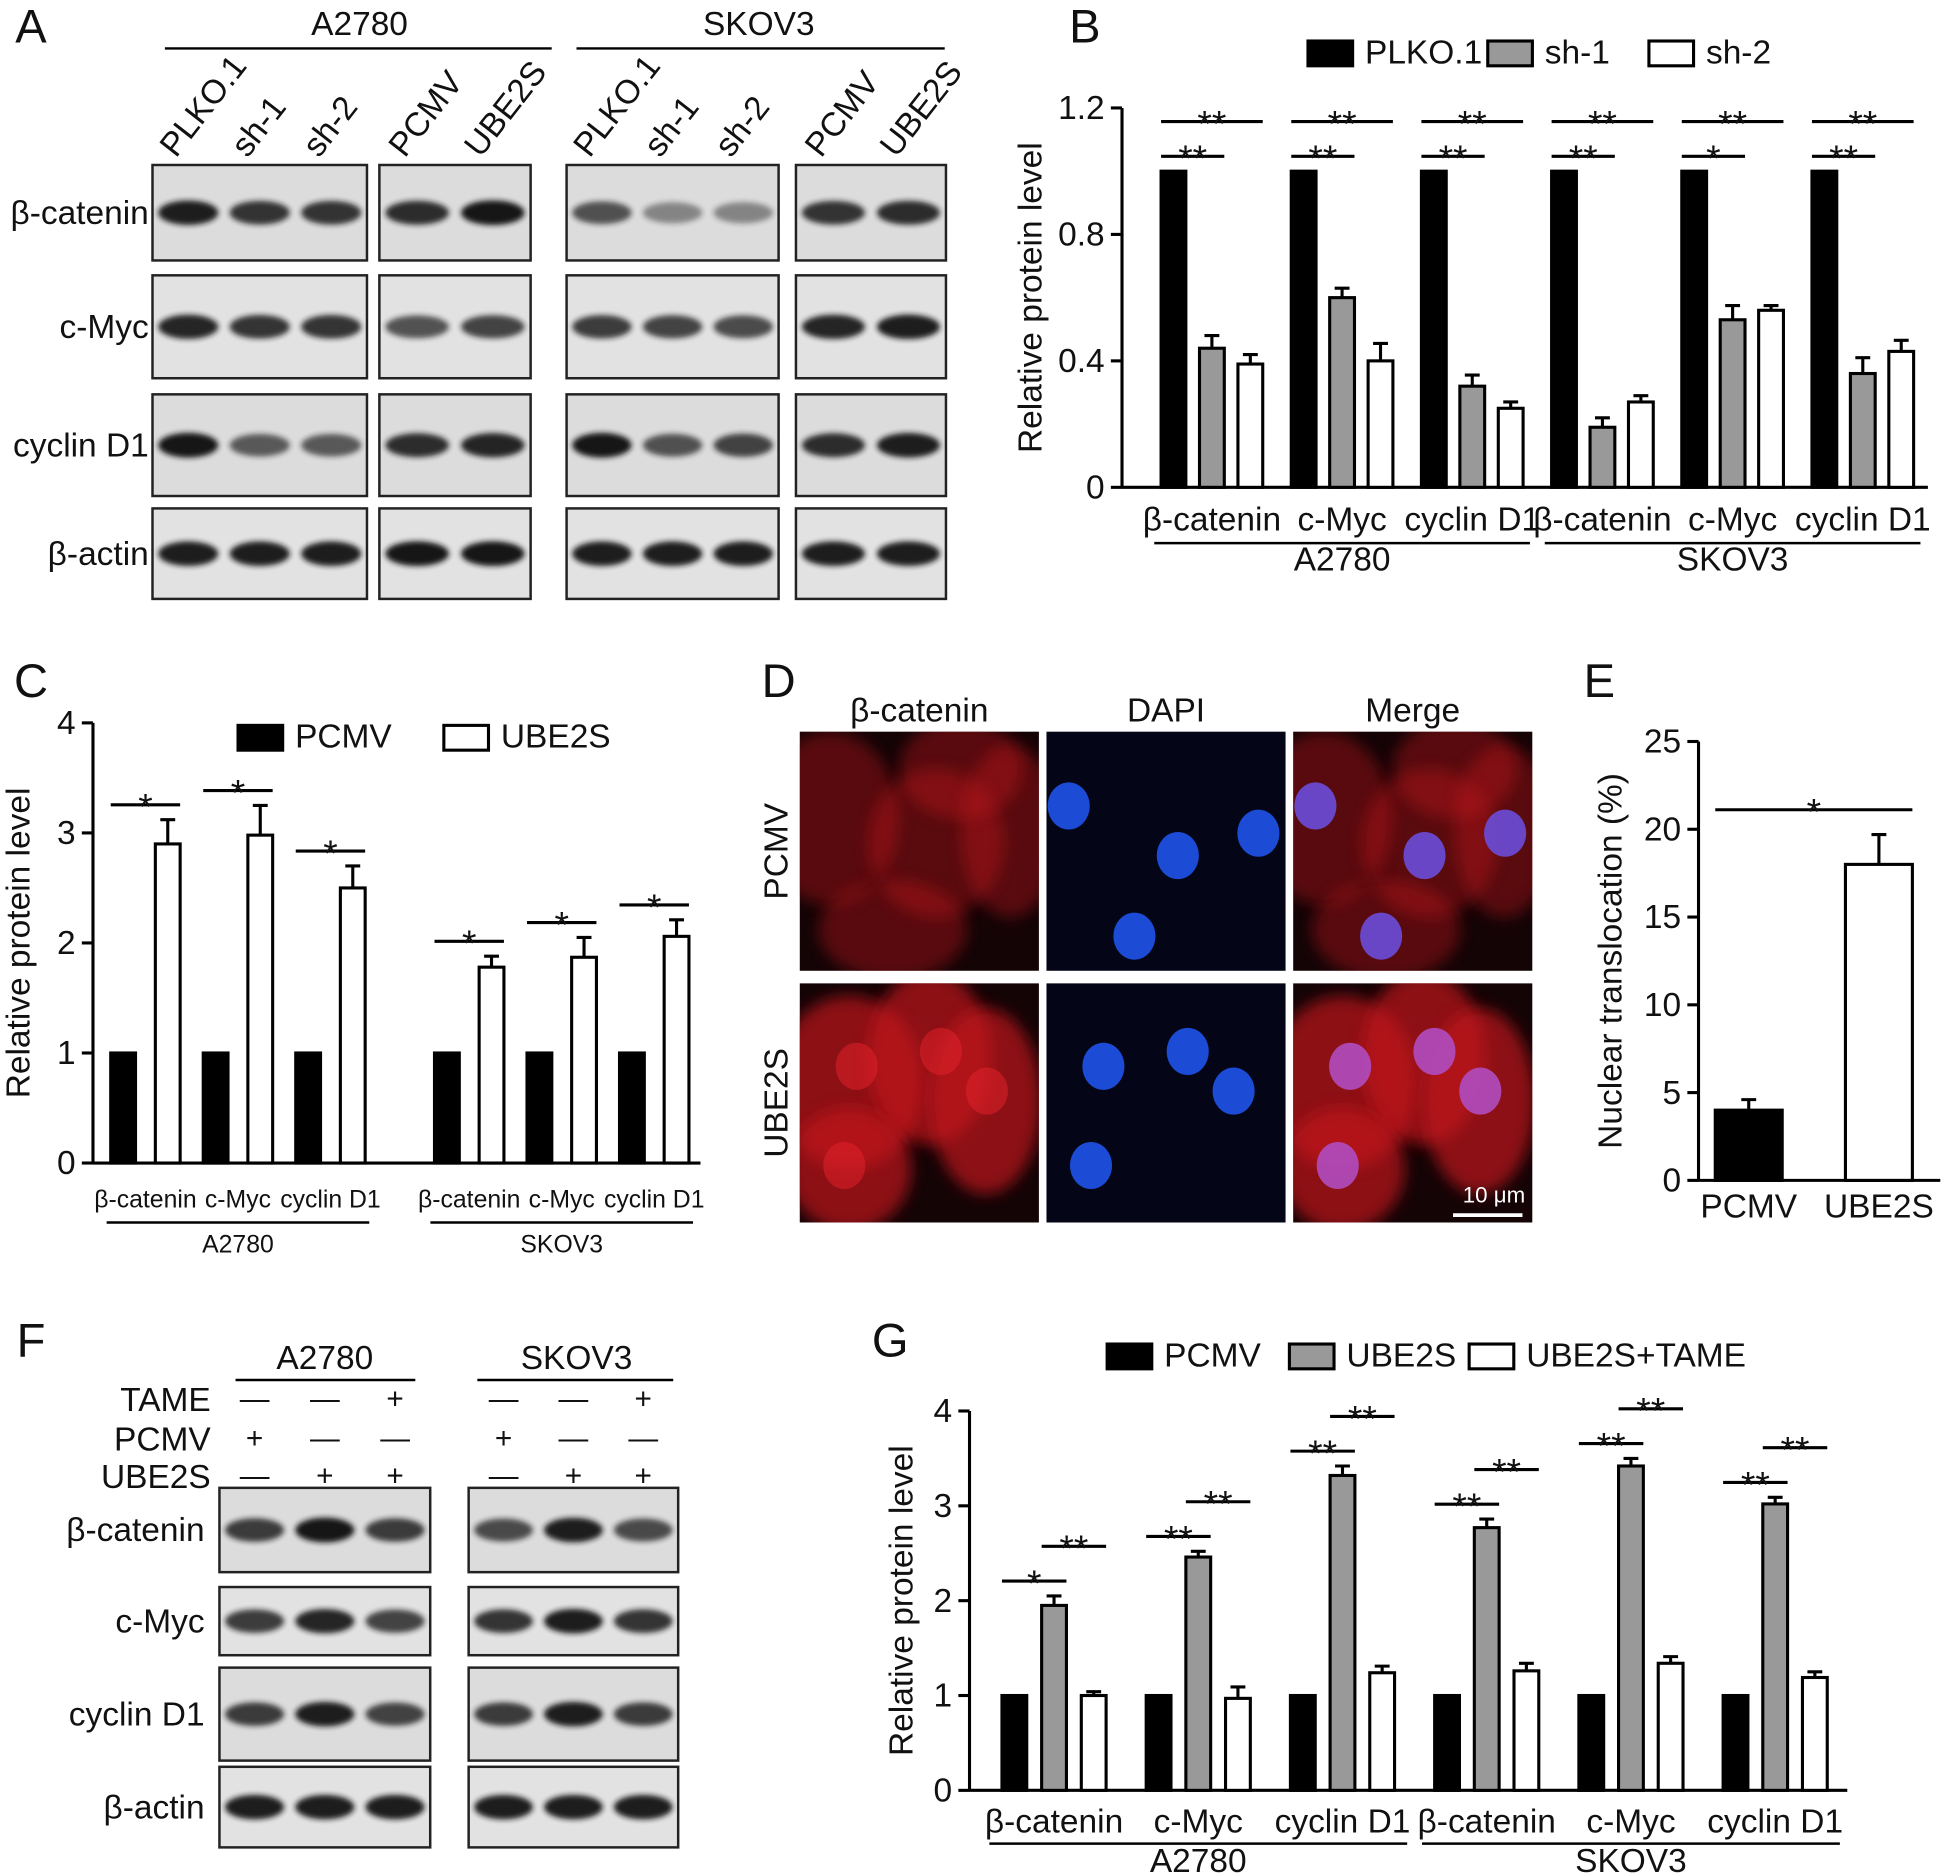 This screenshot has height=1876, width=1944. I want to click on y-tick-label: 1, so click(66, 1053).